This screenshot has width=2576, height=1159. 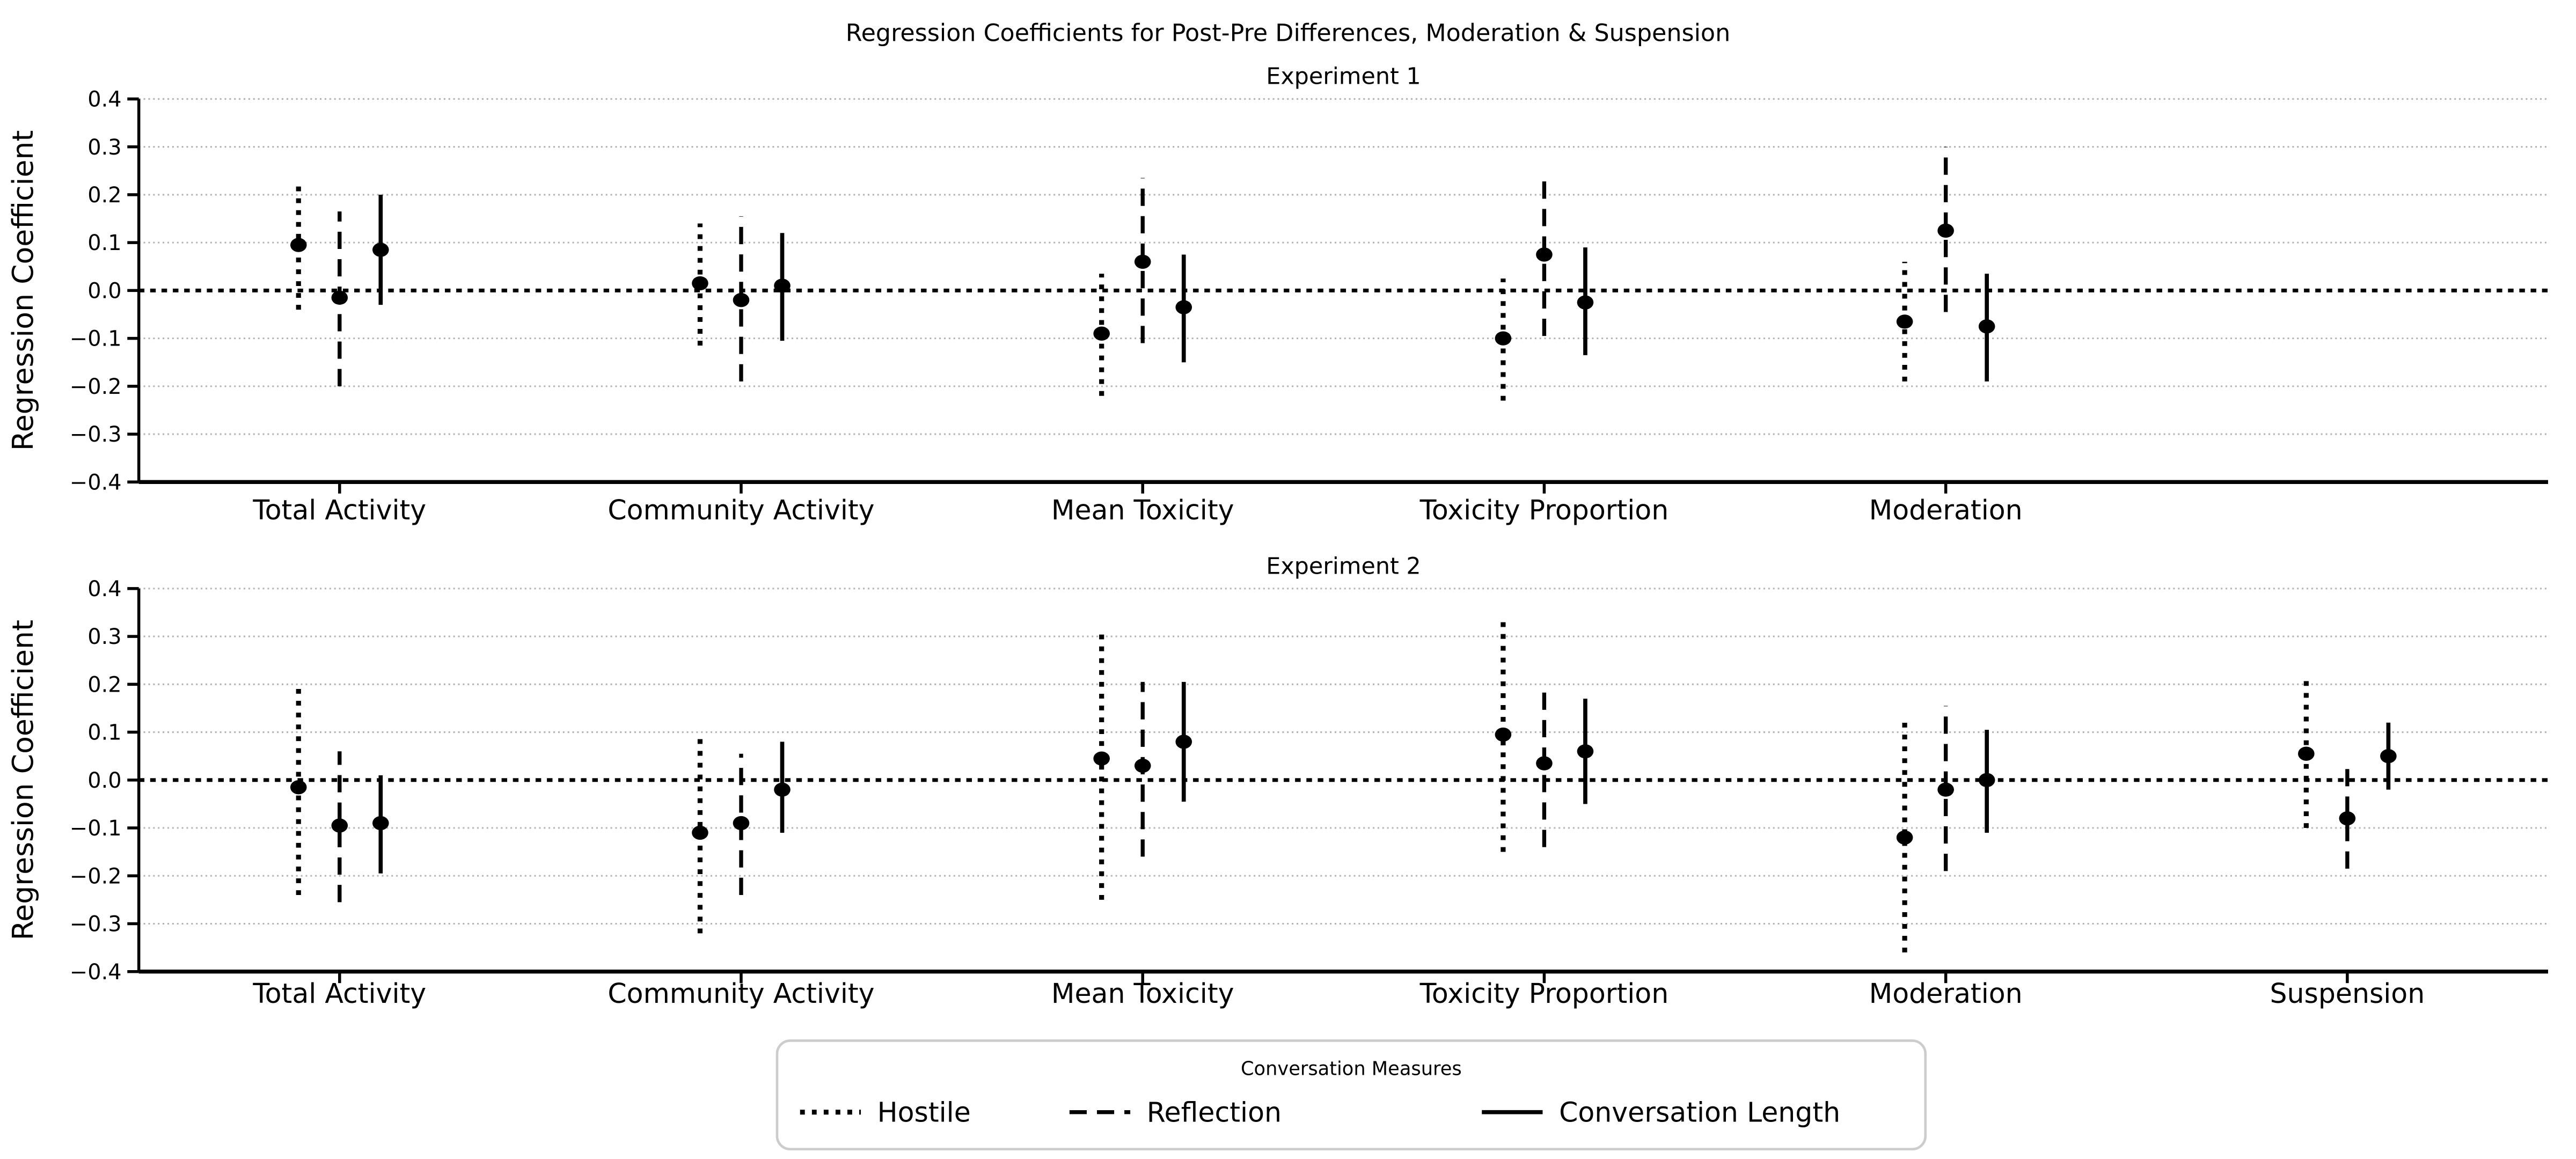 What do you see at coordinates (23, 781) in the screenshot?
I see `panel-2-y-axis-label: Regression Coefficient` at bounding box center [23, 781].